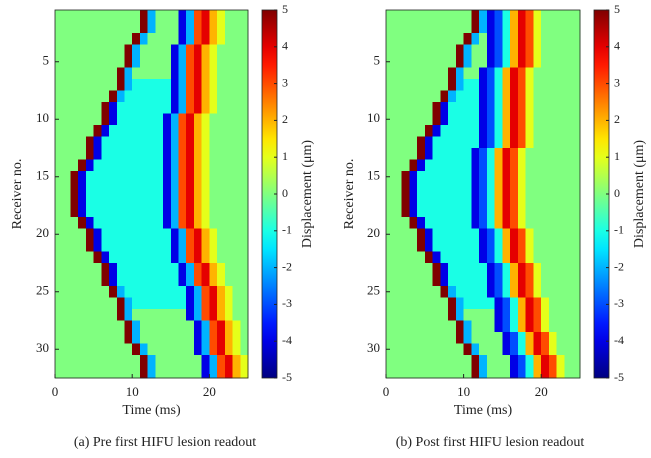  I want to click on y-tick-label: 5, so click(377, 60).